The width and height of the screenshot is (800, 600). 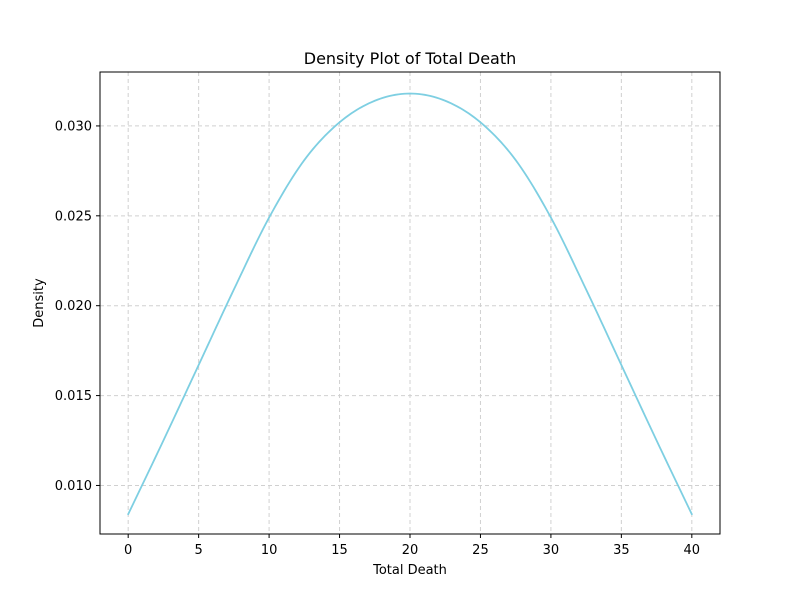 What do you see at coordinates (128, 550) in the screenshot?
I see `x-tick-label: 0` at bounding box center [128, 550].